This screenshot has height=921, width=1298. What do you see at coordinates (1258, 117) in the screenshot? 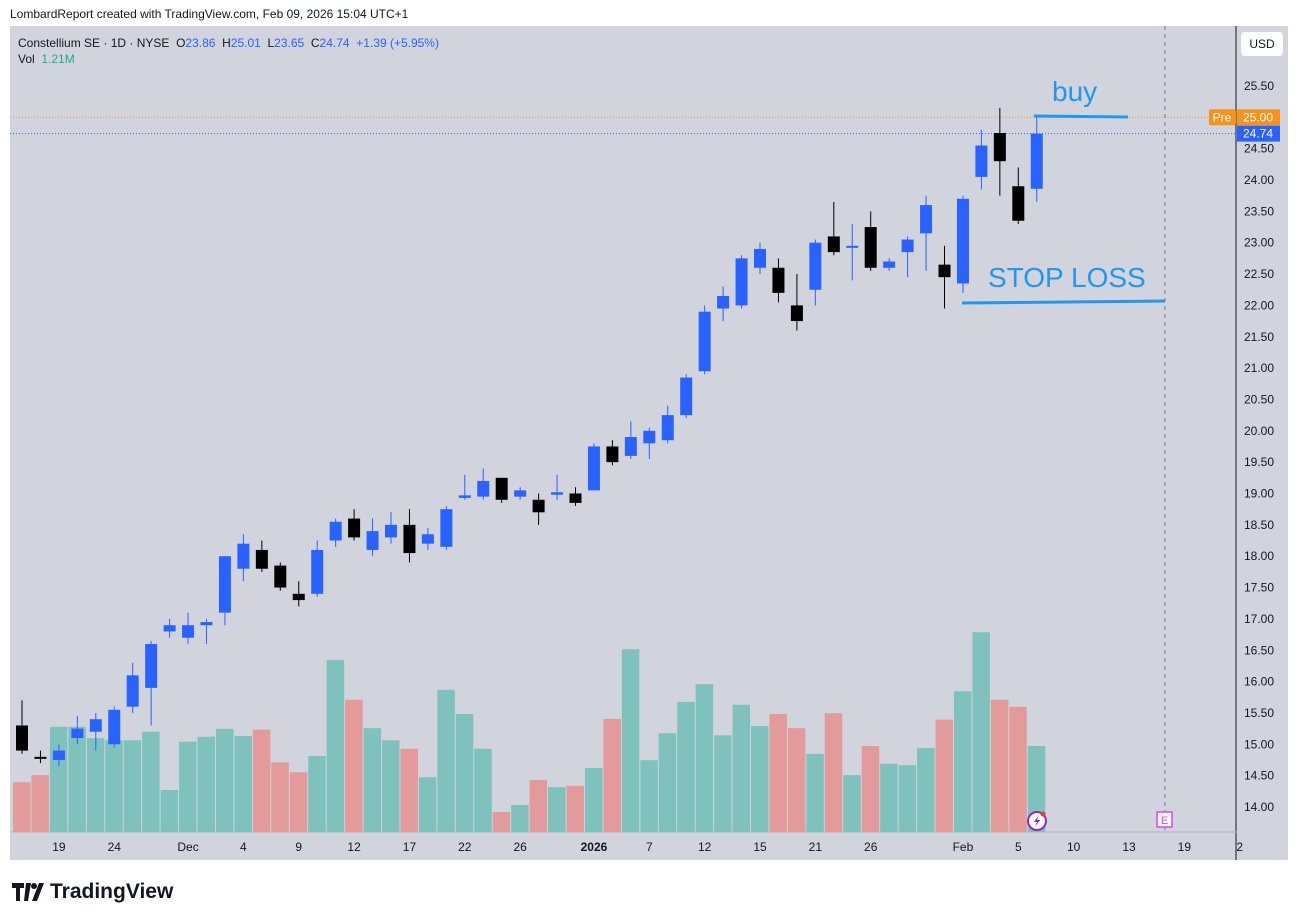
I see `pre-market-price: 25.00` at bounding box center [1258, 117].